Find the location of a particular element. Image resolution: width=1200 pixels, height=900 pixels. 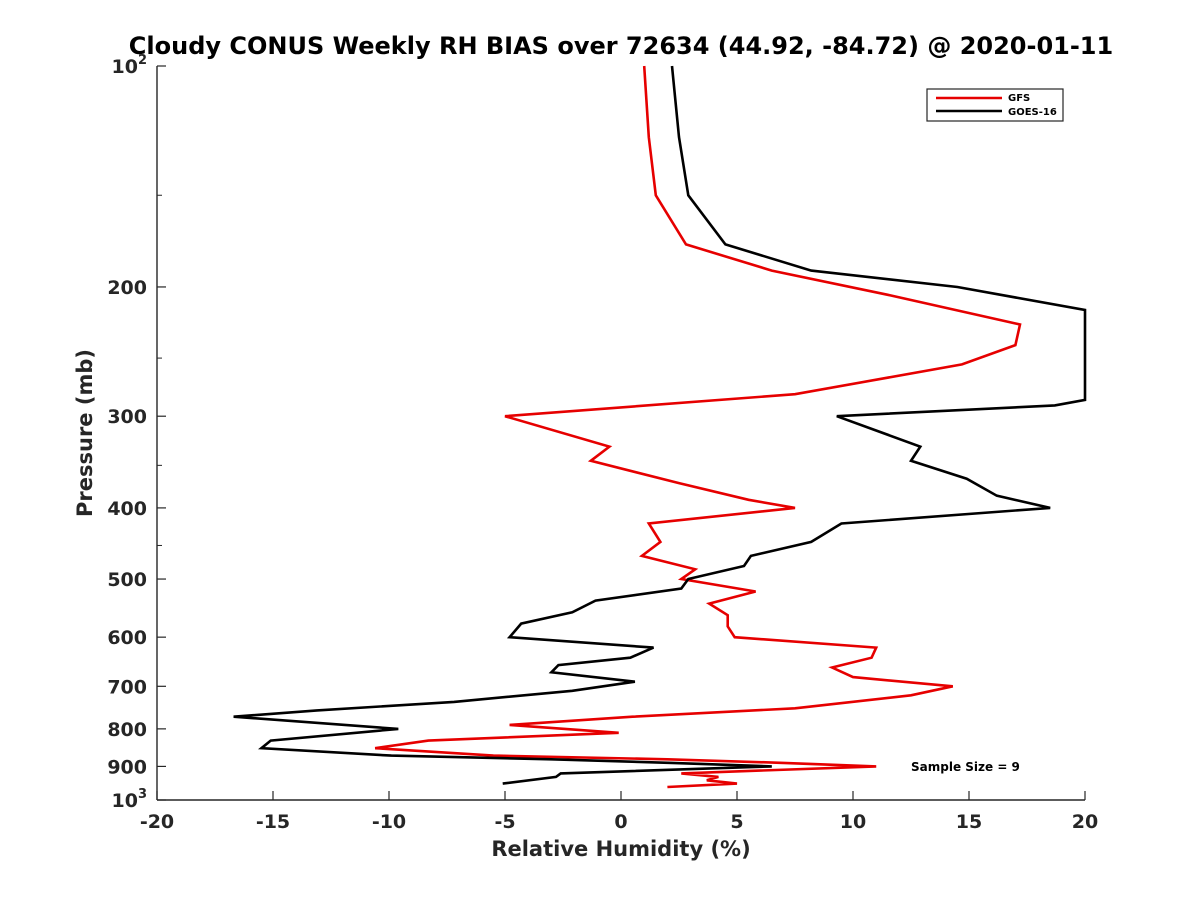

y-tick-label: 400 is located at coordinates (127, 509).